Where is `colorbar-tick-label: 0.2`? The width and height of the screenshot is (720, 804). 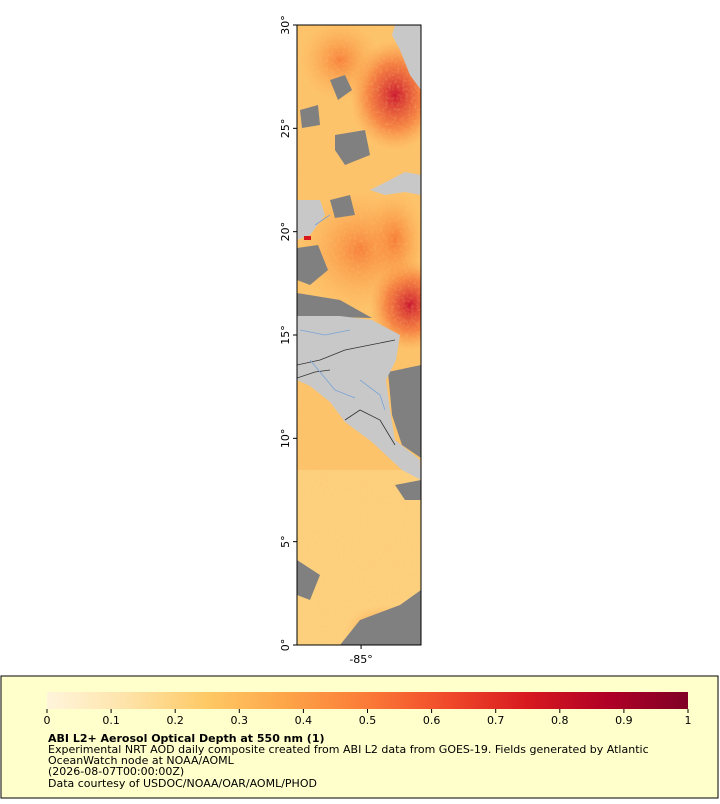 colorbar-tick-label: 0.2 is located at coordinates (175, 720).